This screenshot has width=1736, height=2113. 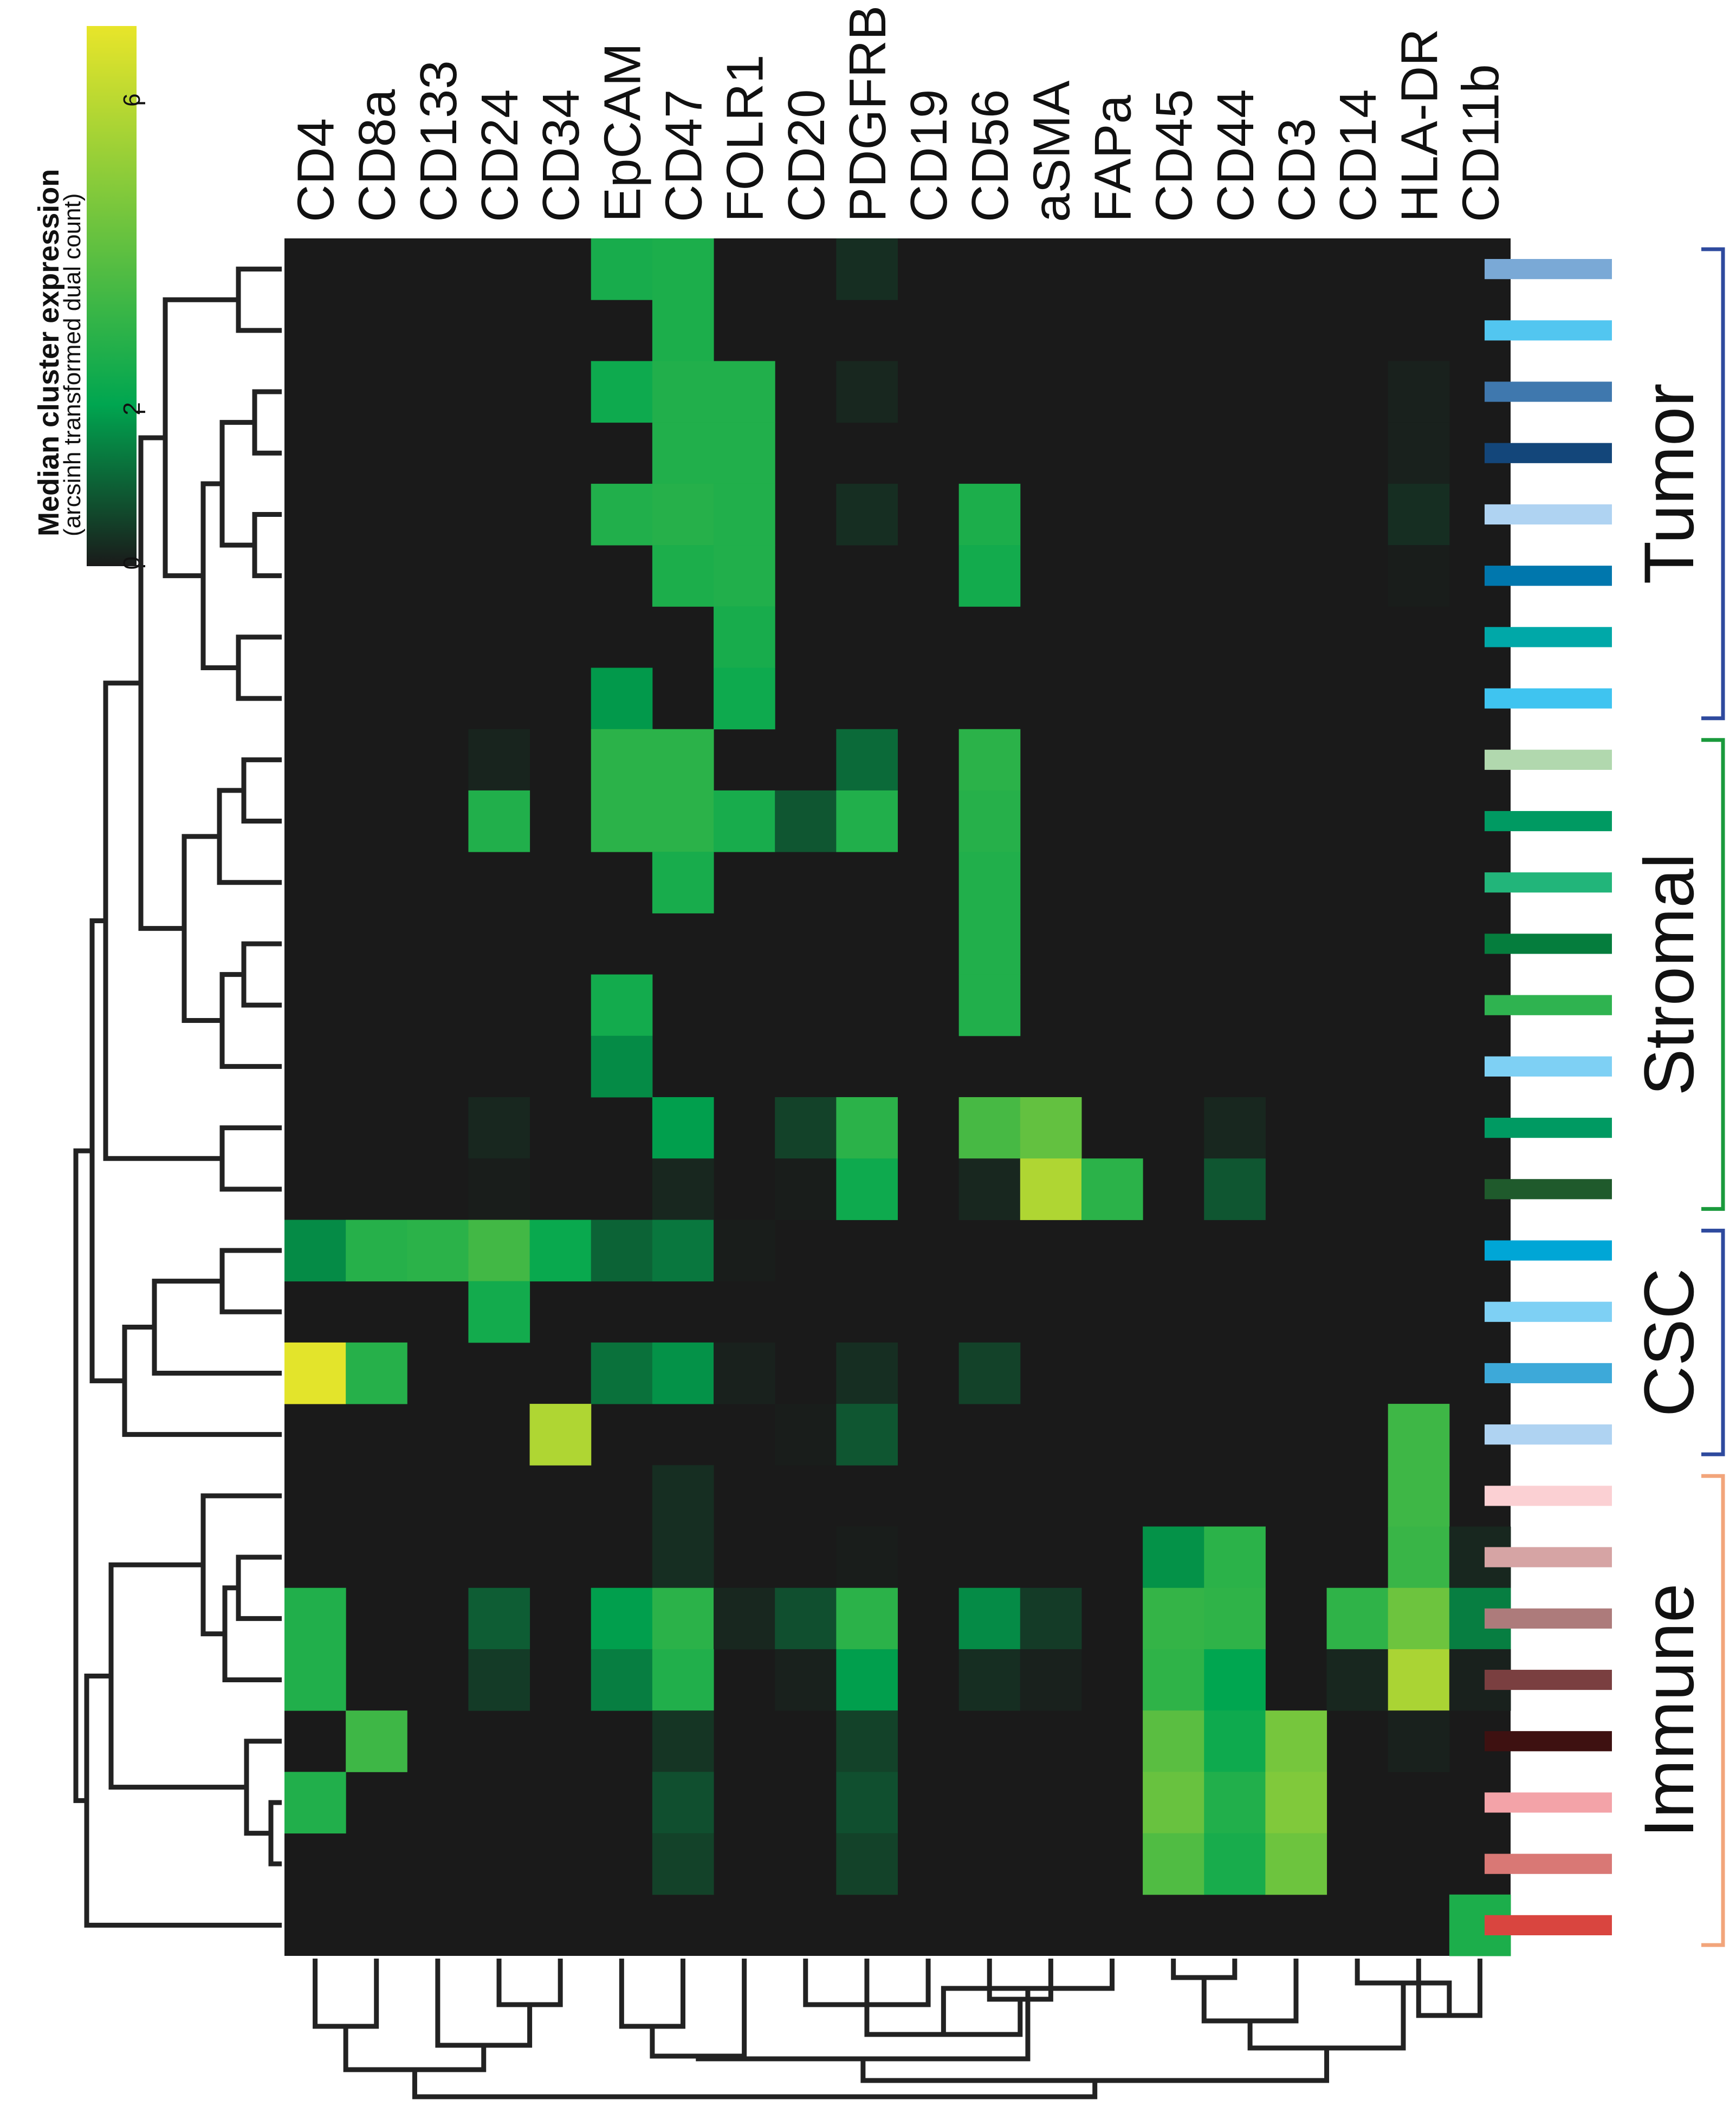 What do you see at coordinates (316, 170) in the screenshot?
I see `column-label: CD4` at bounding box center [316, 170].